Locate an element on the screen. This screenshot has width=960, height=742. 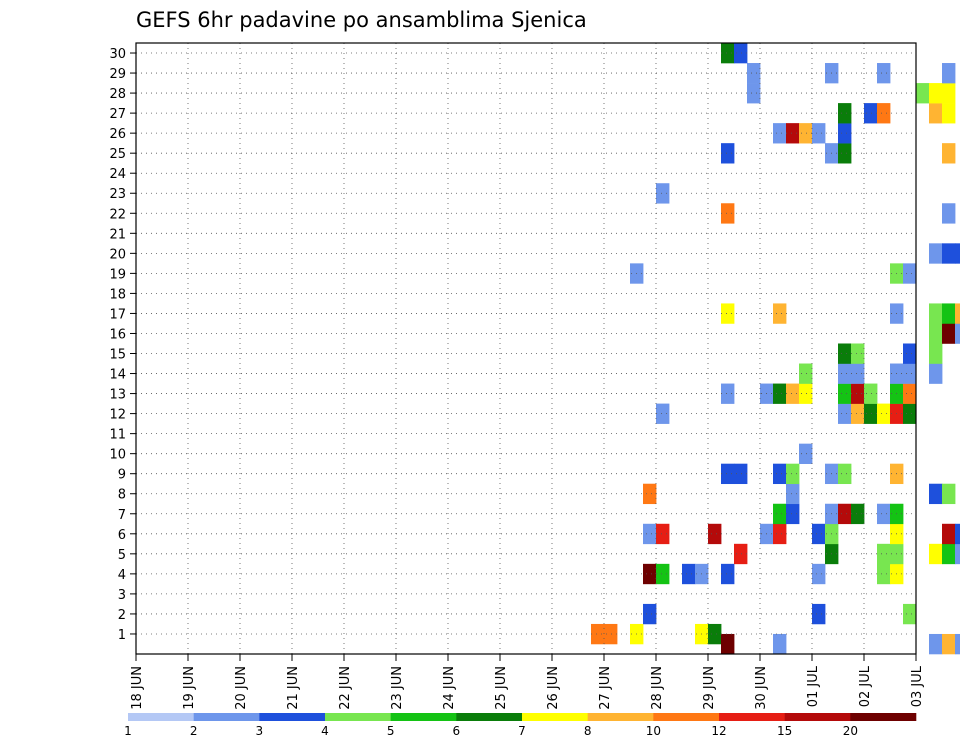
y-tick-label: 6 is located at coordinates (122, 535).